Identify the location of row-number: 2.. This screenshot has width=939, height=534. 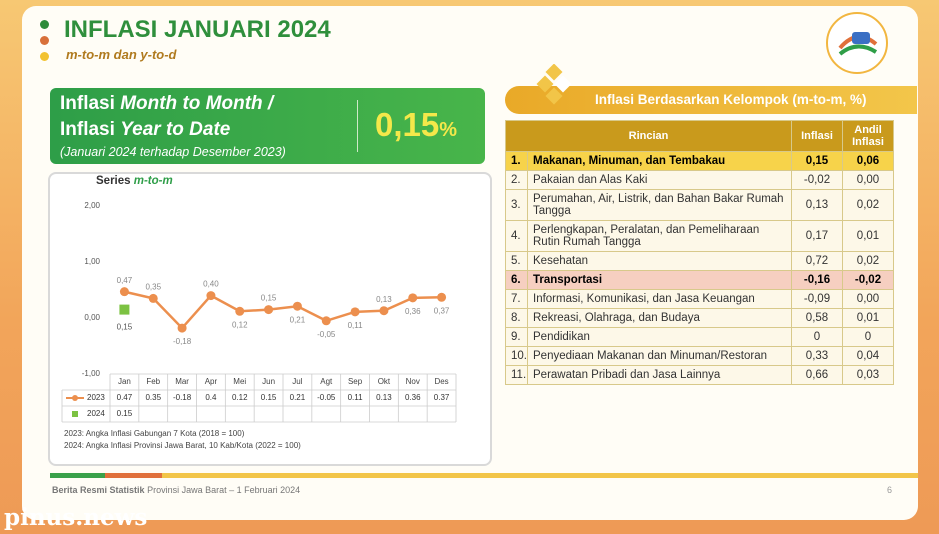
(516, 180).